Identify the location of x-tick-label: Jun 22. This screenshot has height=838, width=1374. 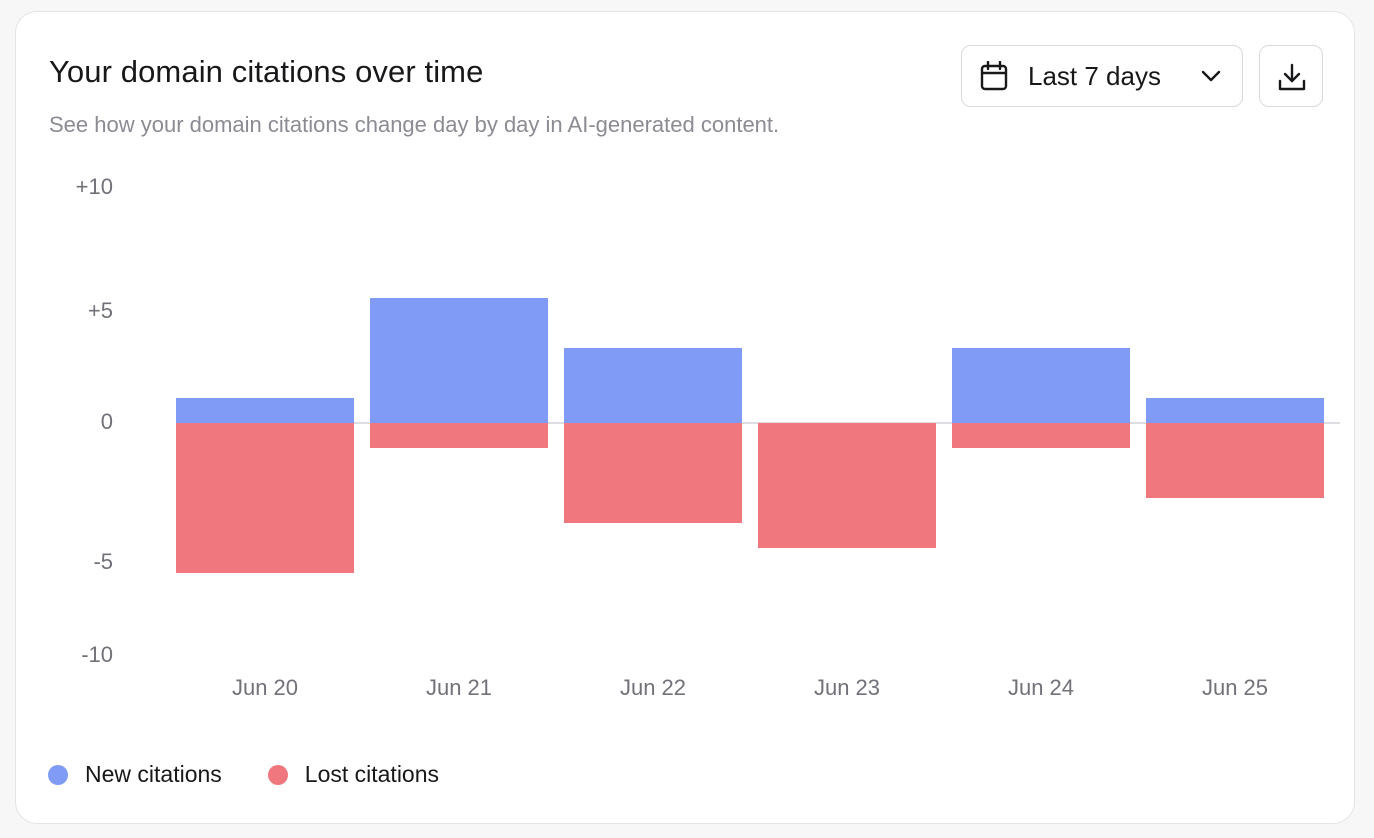
(653, 687).